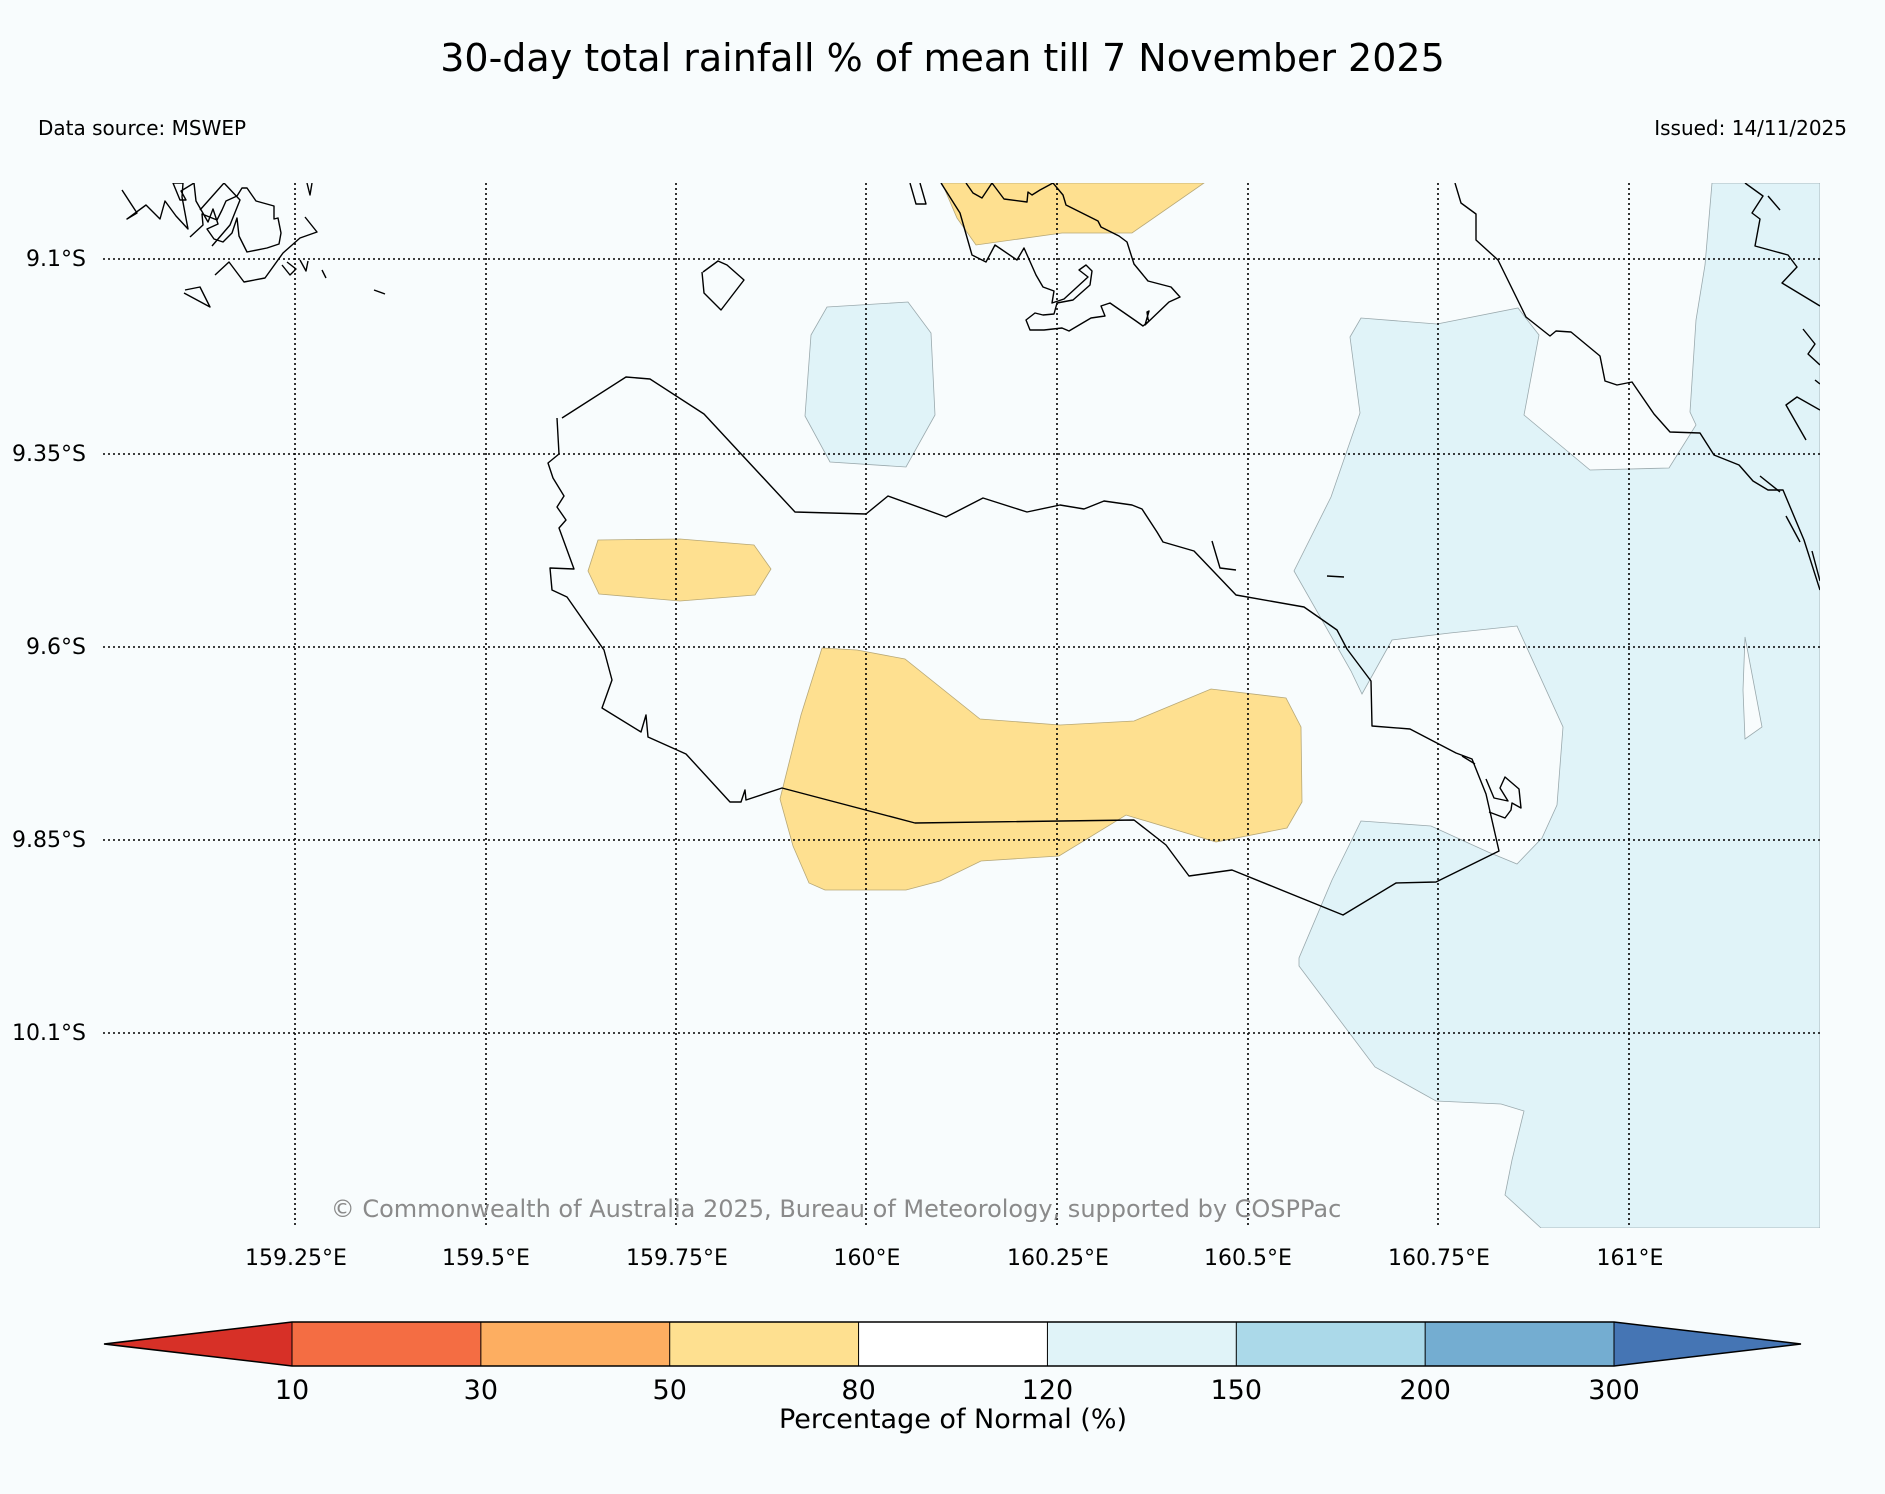  Describe the element at coordinates (49, 840) in the screenshot. I see `lat-tick-label: 9.85°S` at that location.